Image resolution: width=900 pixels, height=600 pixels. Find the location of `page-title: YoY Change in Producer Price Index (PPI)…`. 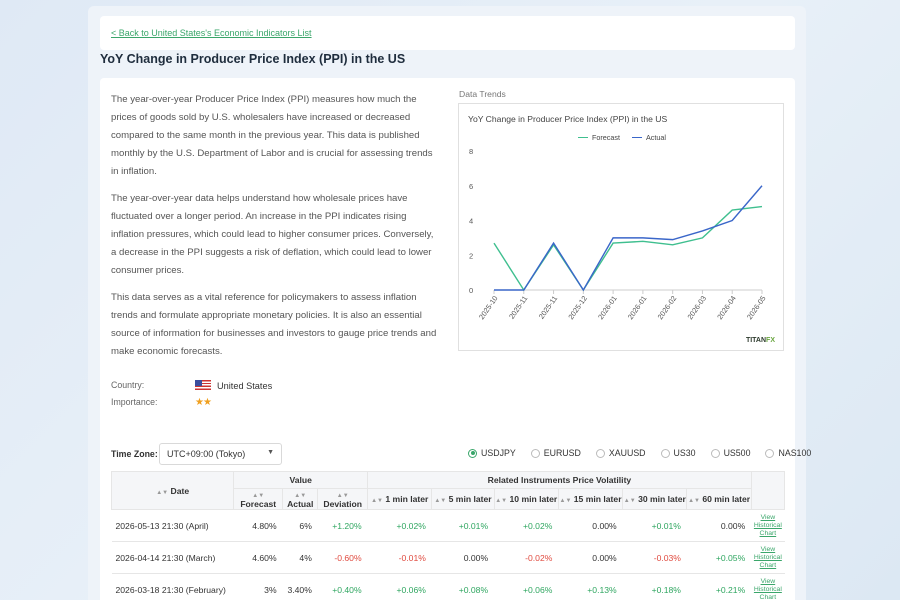

page-title: YoY Change in Producer Price Index (PPI)… is located at coordinates (253, 59).